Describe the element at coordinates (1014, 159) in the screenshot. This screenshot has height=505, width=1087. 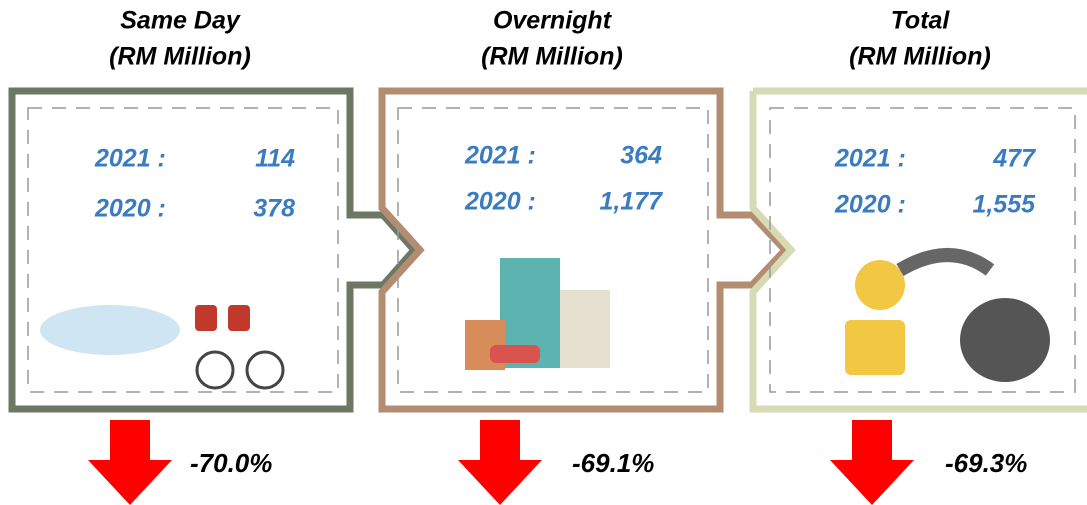
I see `value: 477` at that location.